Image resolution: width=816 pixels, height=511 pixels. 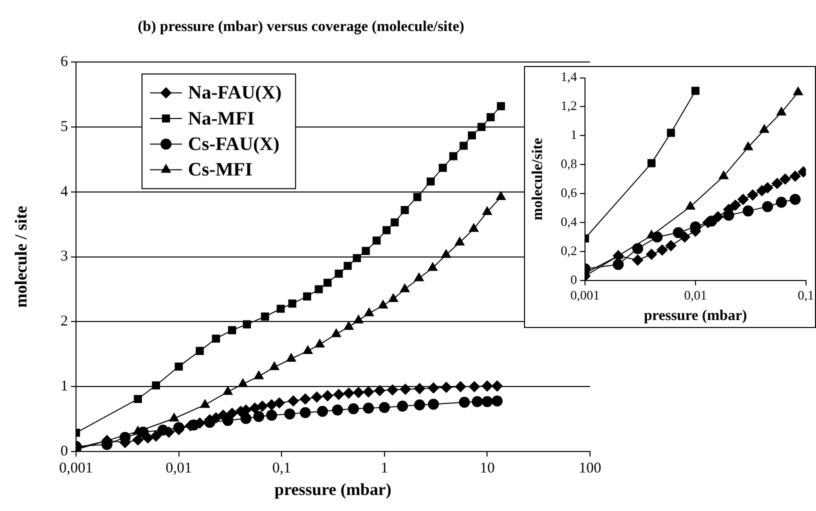 What do you see at coordinates (538, 179) in the screenshot?
I see `y-axis-title: molecule/site` at bounding box center [538, 179].